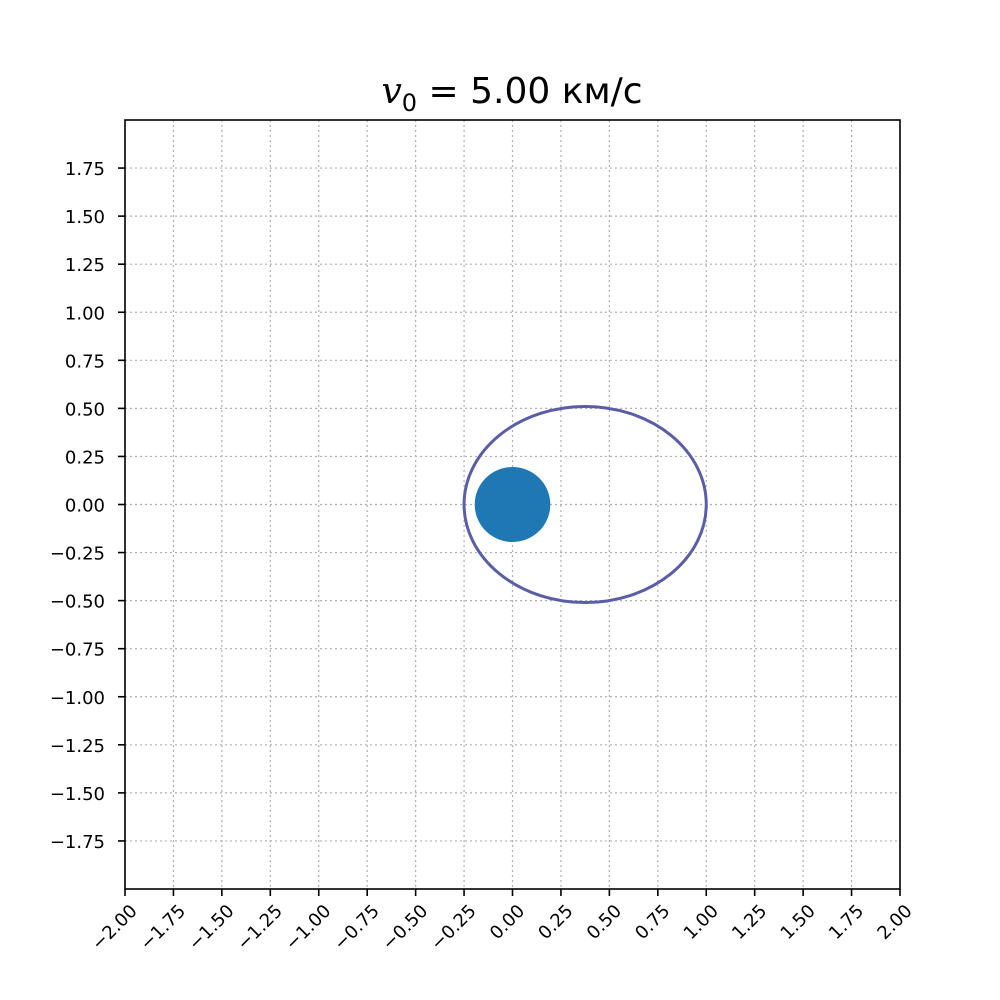 Image resolution: width=1000 pixels, height=1000 pixels. Describe the element at coordinates (85, 457) in the screenshot. I see `y-tick-label: 0.25` at that location.